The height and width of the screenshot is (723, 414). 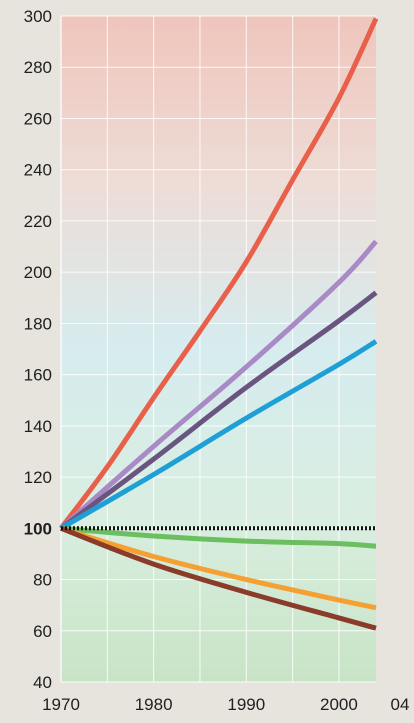 I want to click on x-tick-label: 2000, so click(x=339, y=704).